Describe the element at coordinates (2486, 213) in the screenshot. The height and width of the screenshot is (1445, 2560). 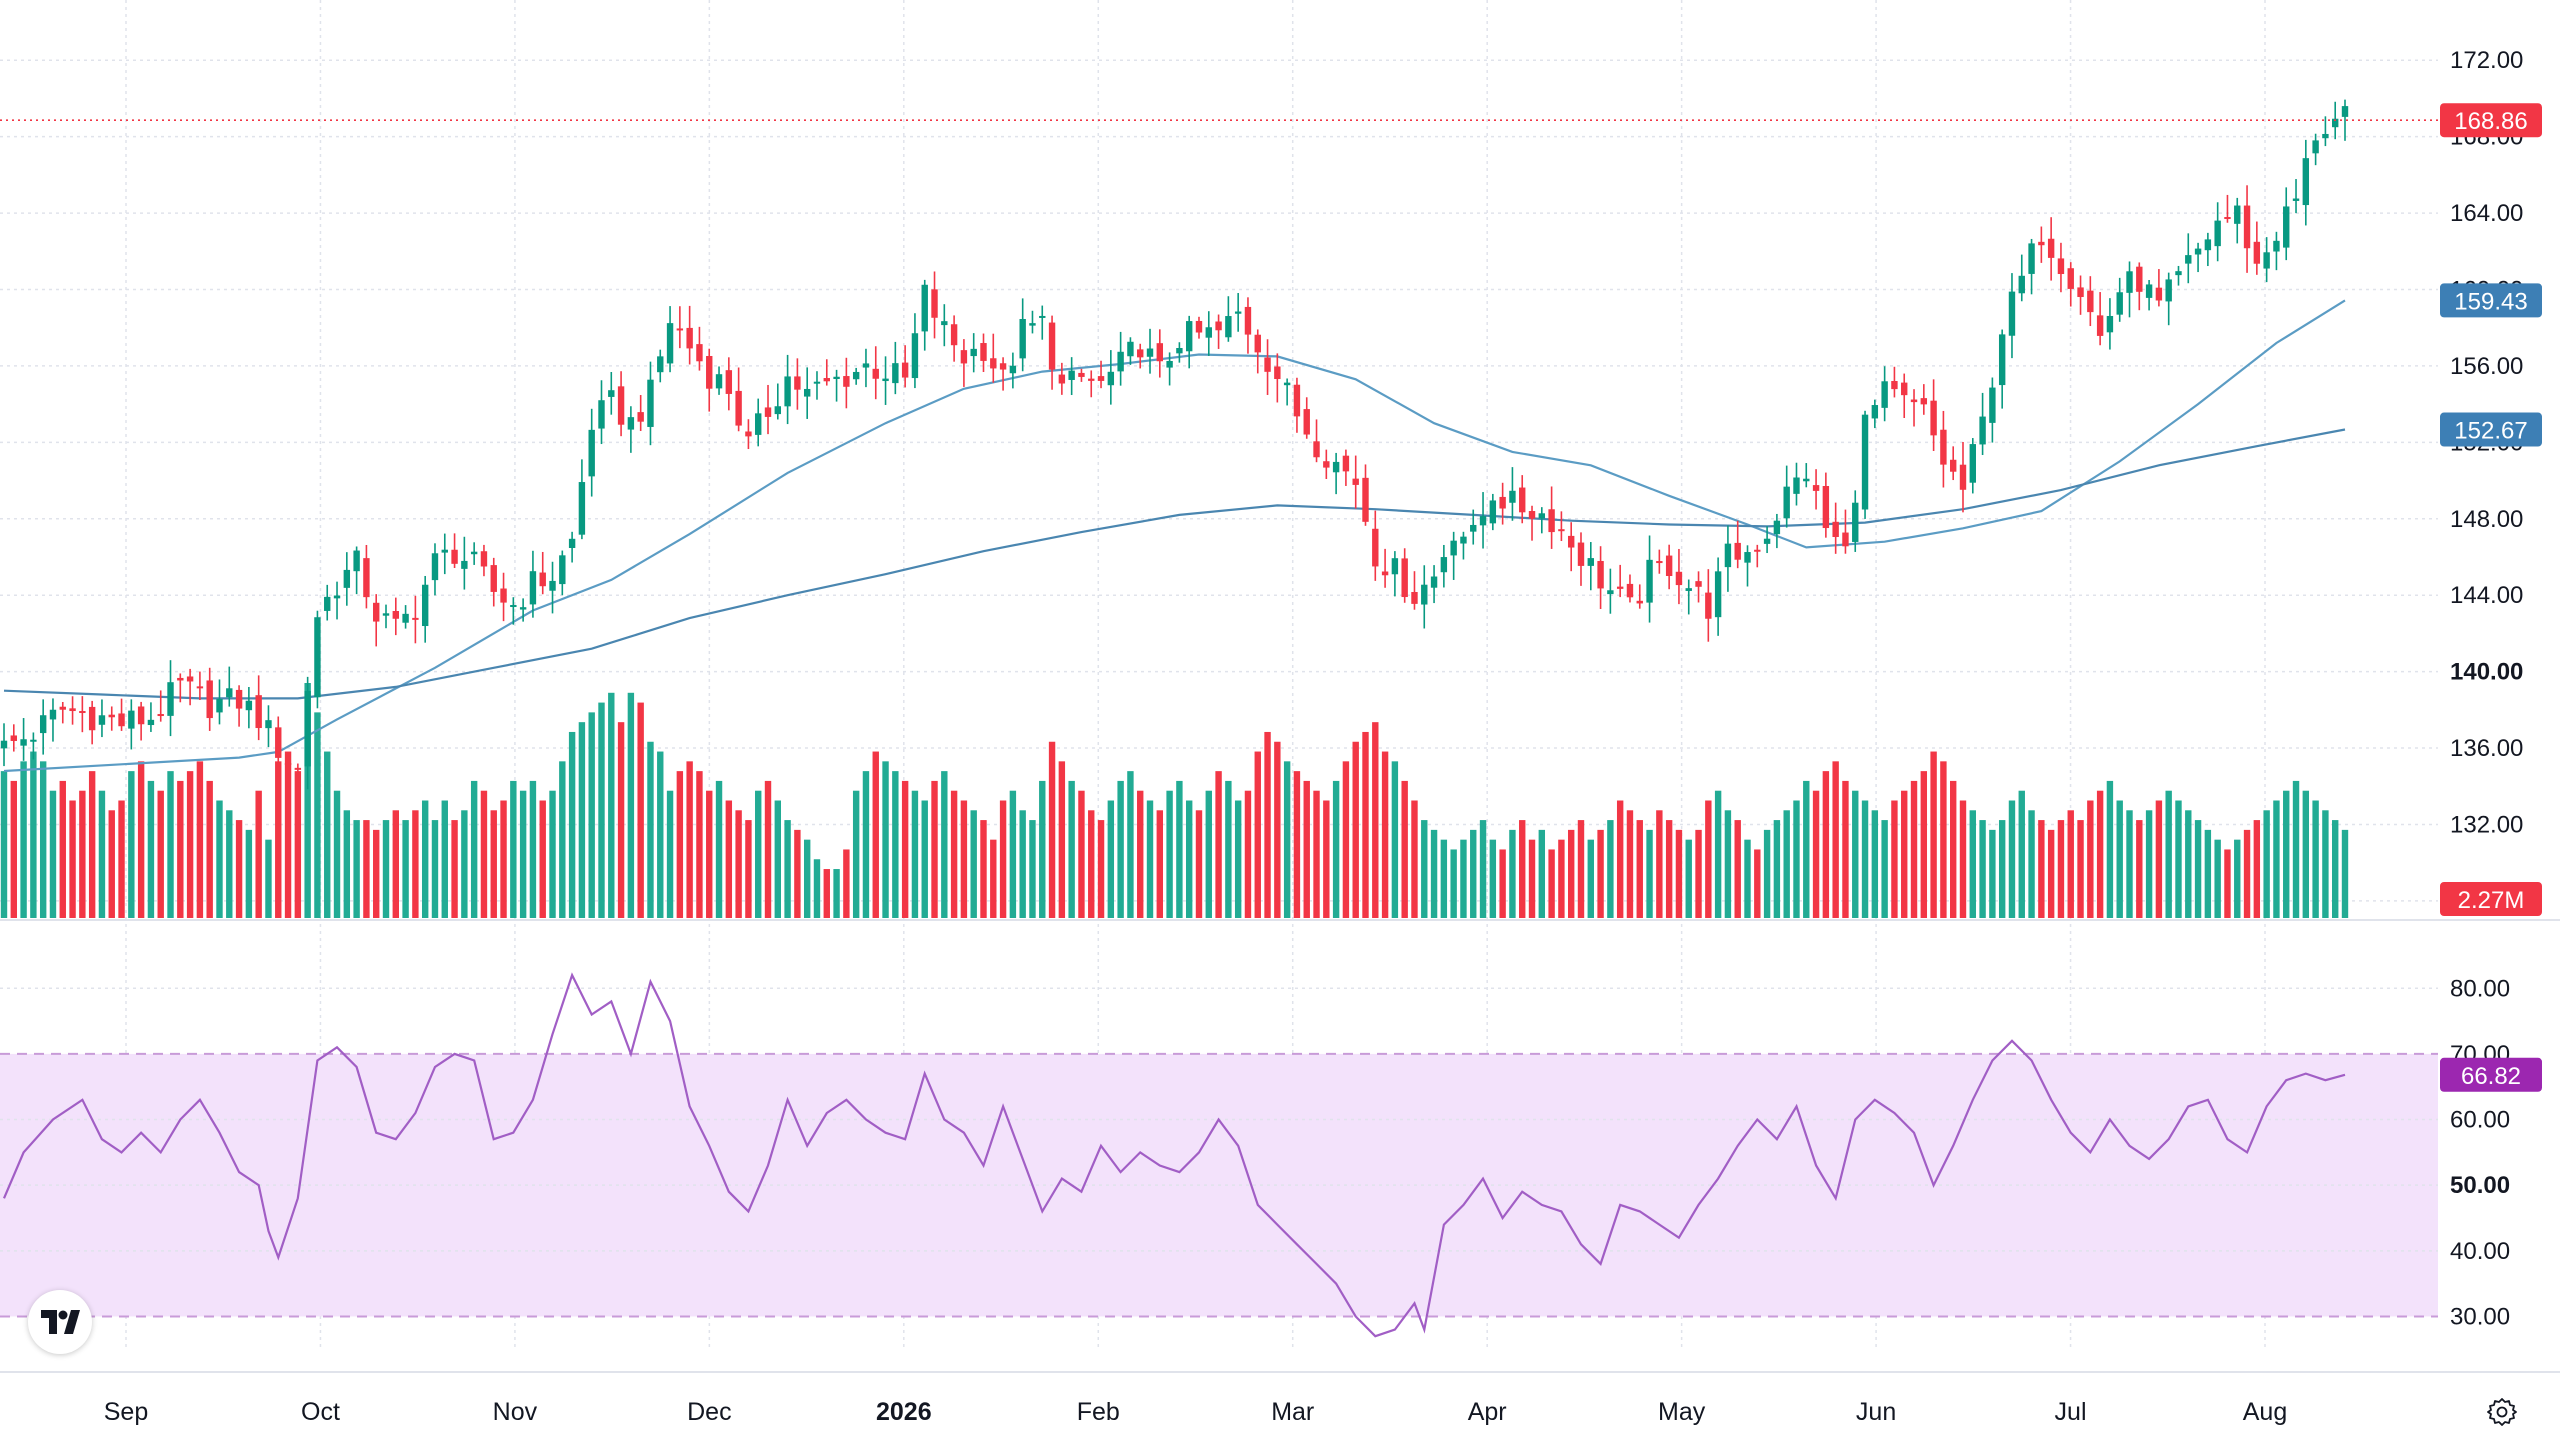
I see `price-axis-tick: 164.00` at that location.